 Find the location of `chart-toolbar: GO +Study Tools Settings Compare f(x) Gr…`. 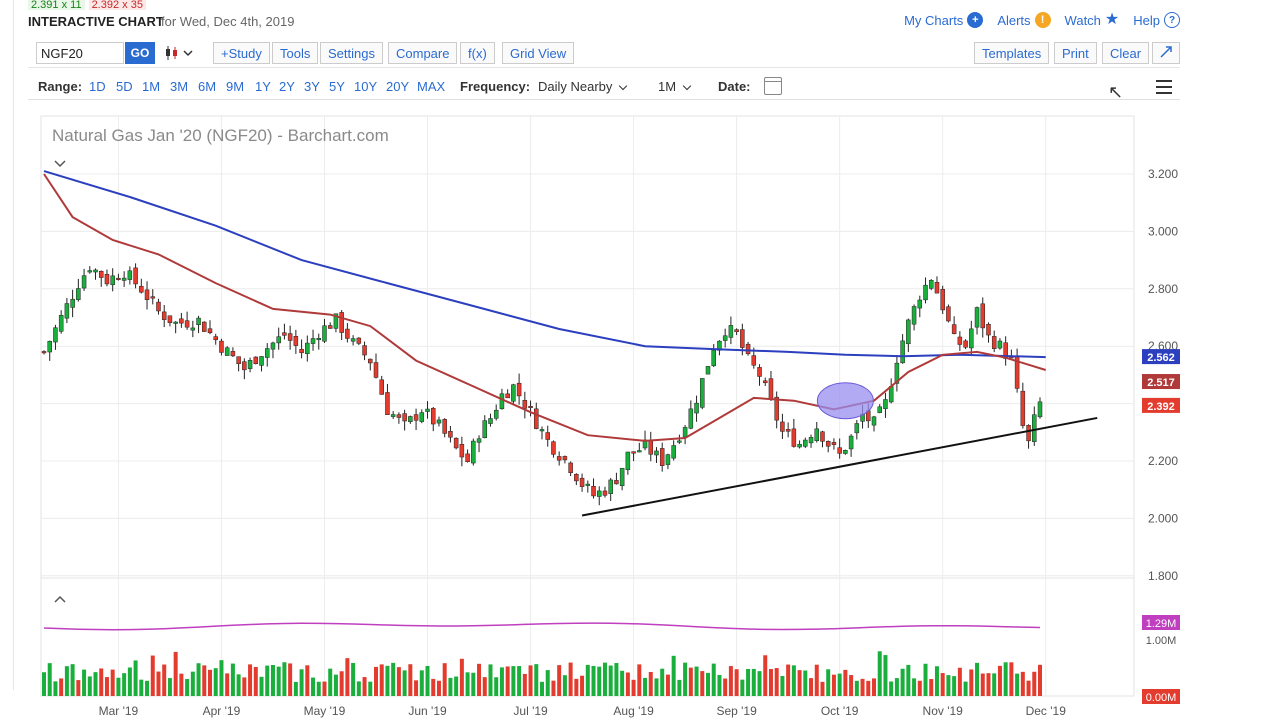

chart-toolbar: GO +Study Tools Settings Compare f(x) Gr… is located at coordinates (604, 54).